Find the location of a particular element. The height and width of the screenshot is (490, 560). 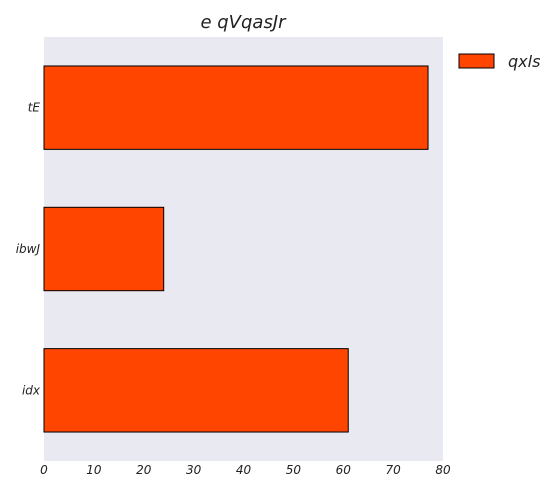

bar-idx is located at coordinates (196, 390).